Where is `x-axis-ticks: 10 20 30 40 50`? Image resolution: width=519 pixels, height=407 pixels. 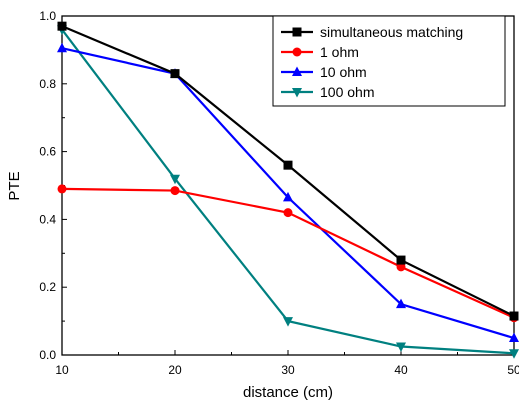 x-axis-ticks: 10 20 30 40 50 is located at coordinates (287, 363).